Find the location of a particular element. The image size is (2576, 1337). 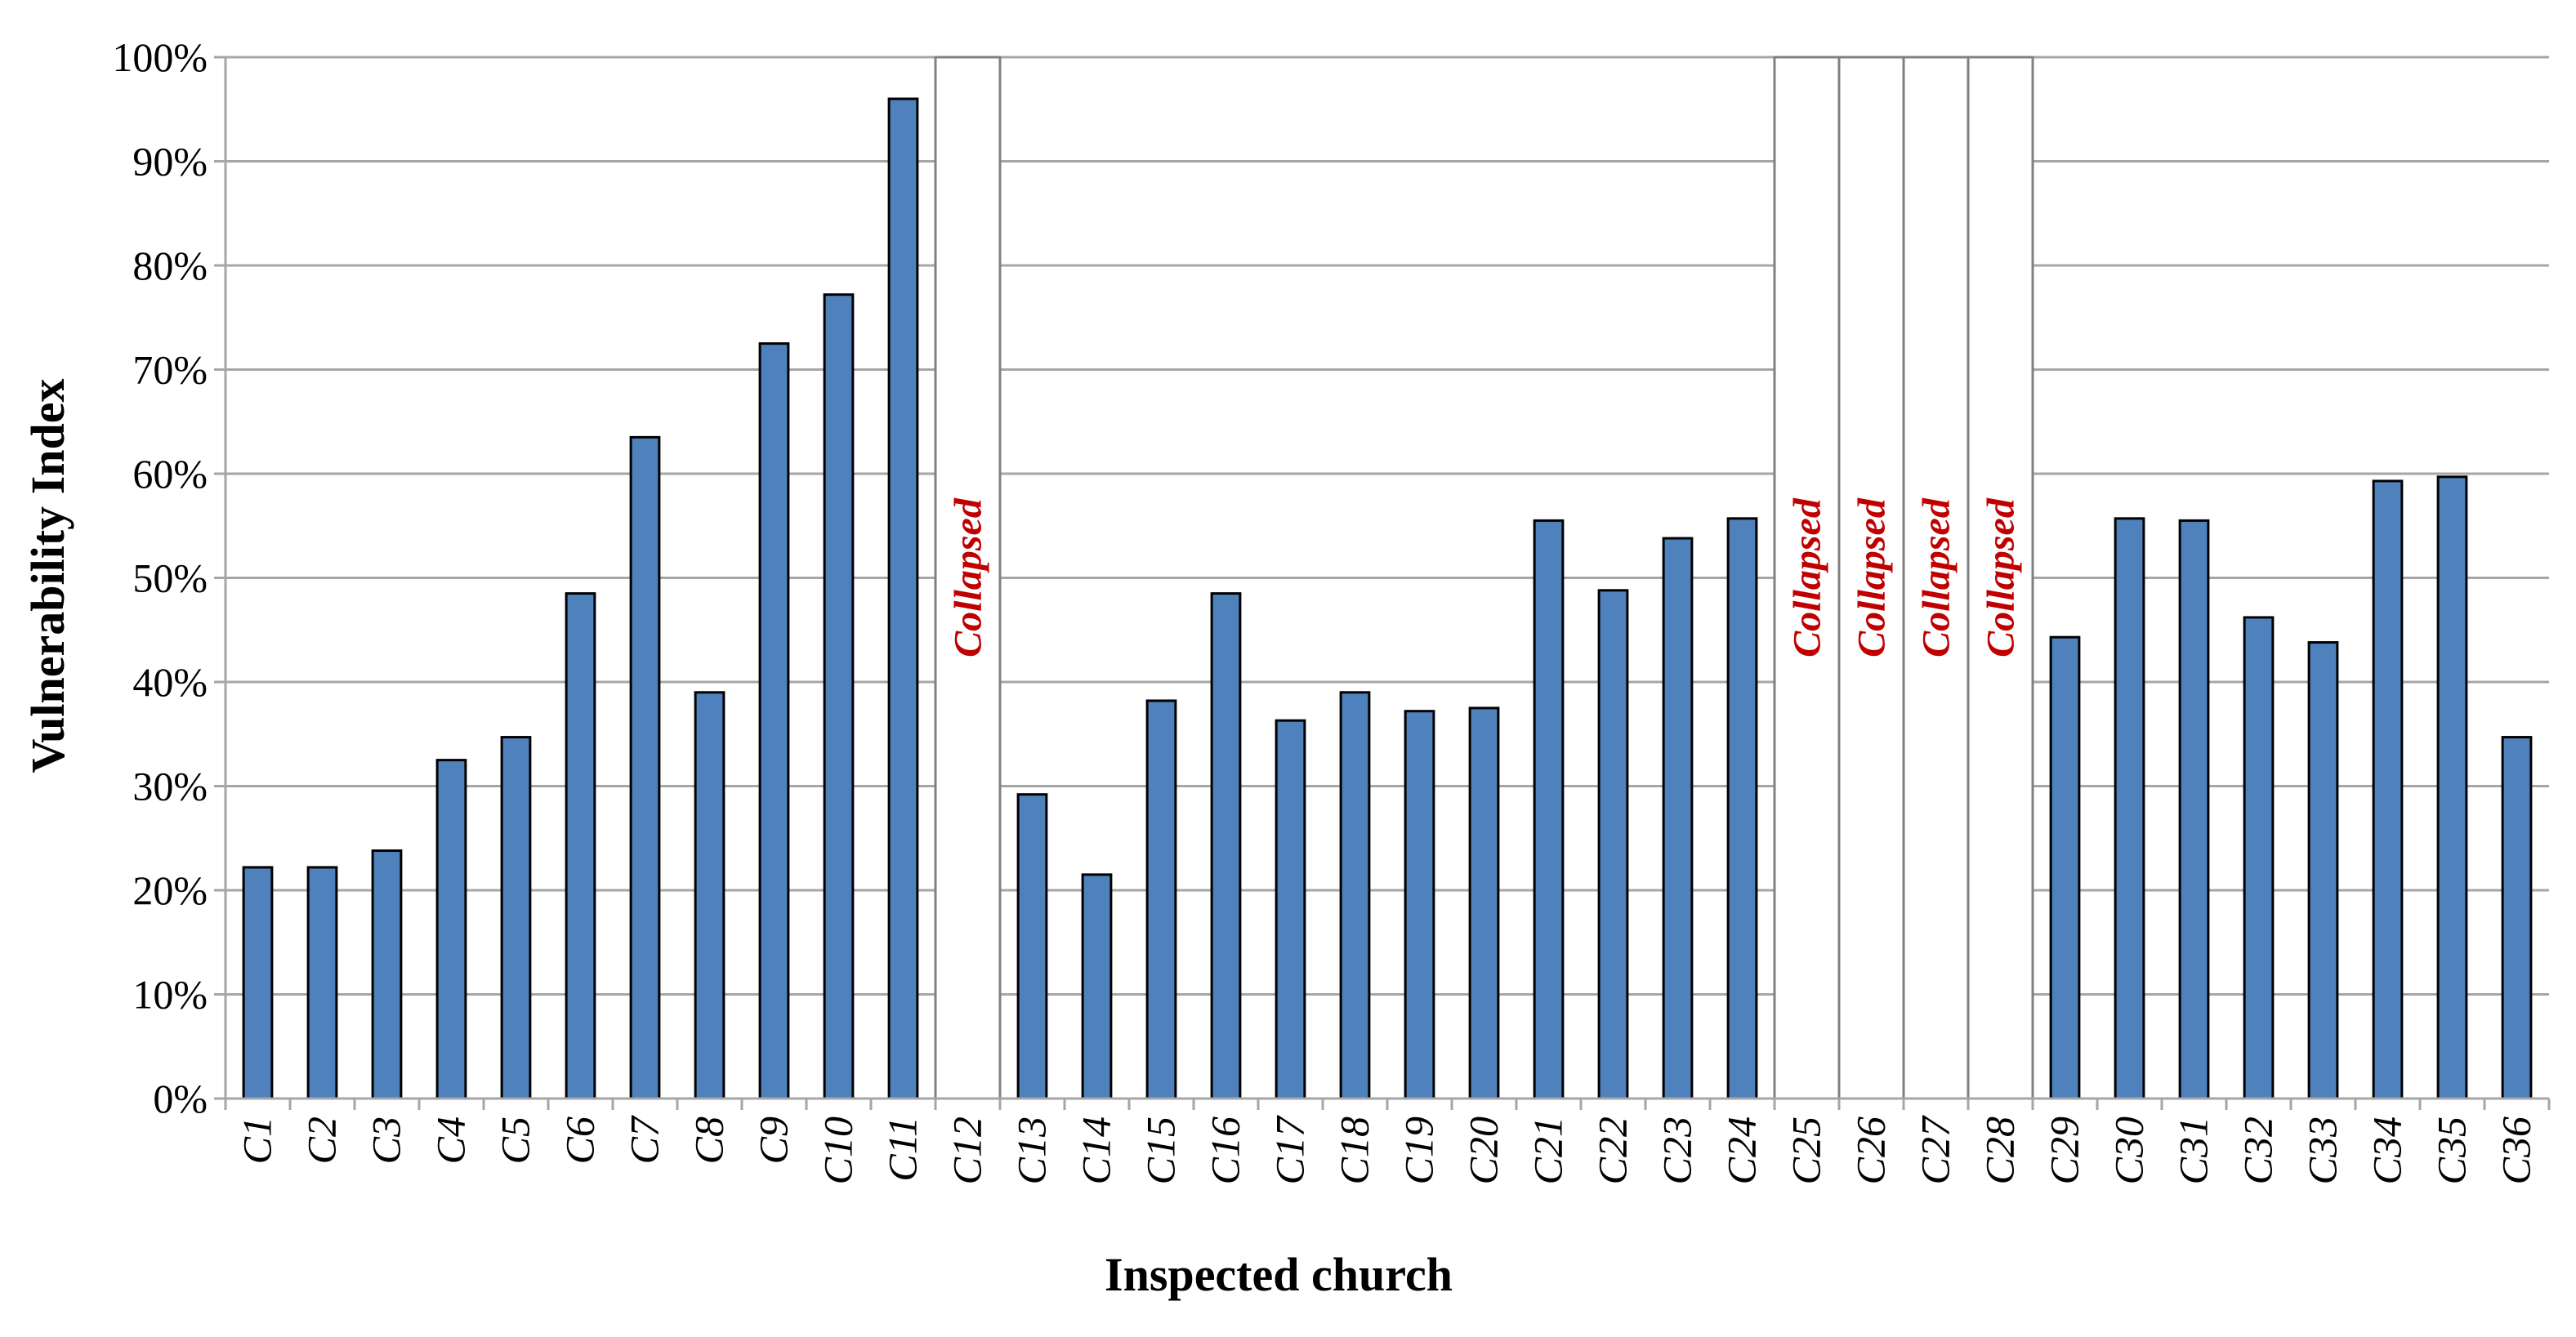

collapsed-column-c12 is located at coordinates (968, 578).